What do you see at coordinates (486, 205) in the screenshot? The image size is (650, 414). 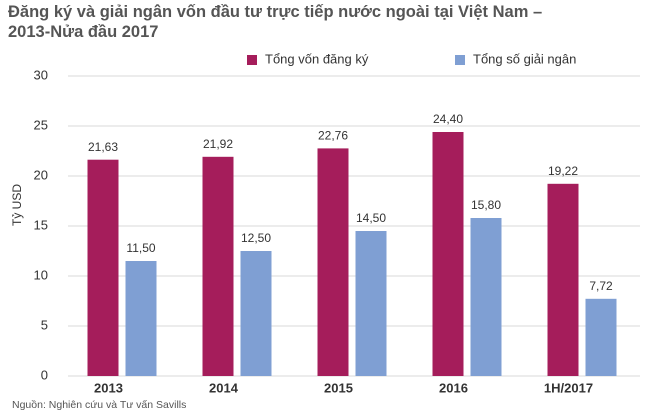 I see `data-label: 15,80` at bounding box center [486, 205].